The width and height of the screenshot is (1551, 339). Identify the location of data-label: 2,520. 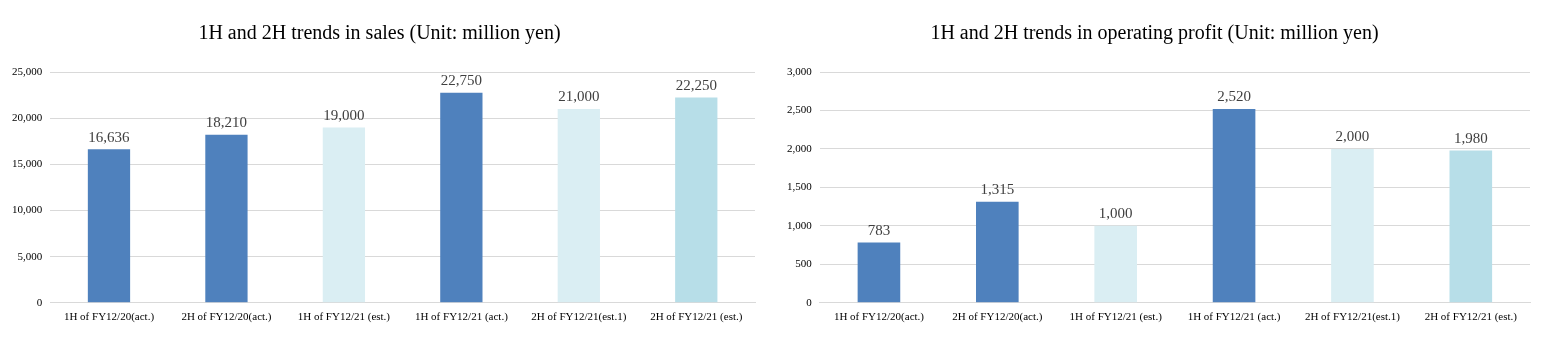
(1234, 96).